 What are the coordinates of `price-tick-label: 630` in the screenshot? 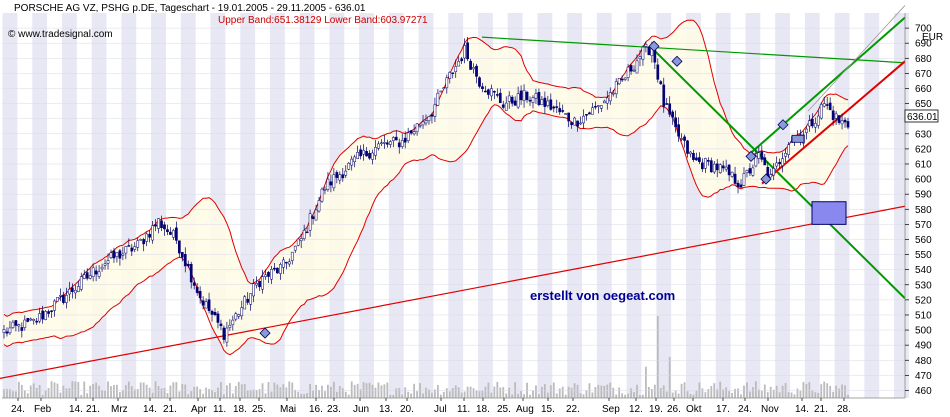 It's located at (923, 134).